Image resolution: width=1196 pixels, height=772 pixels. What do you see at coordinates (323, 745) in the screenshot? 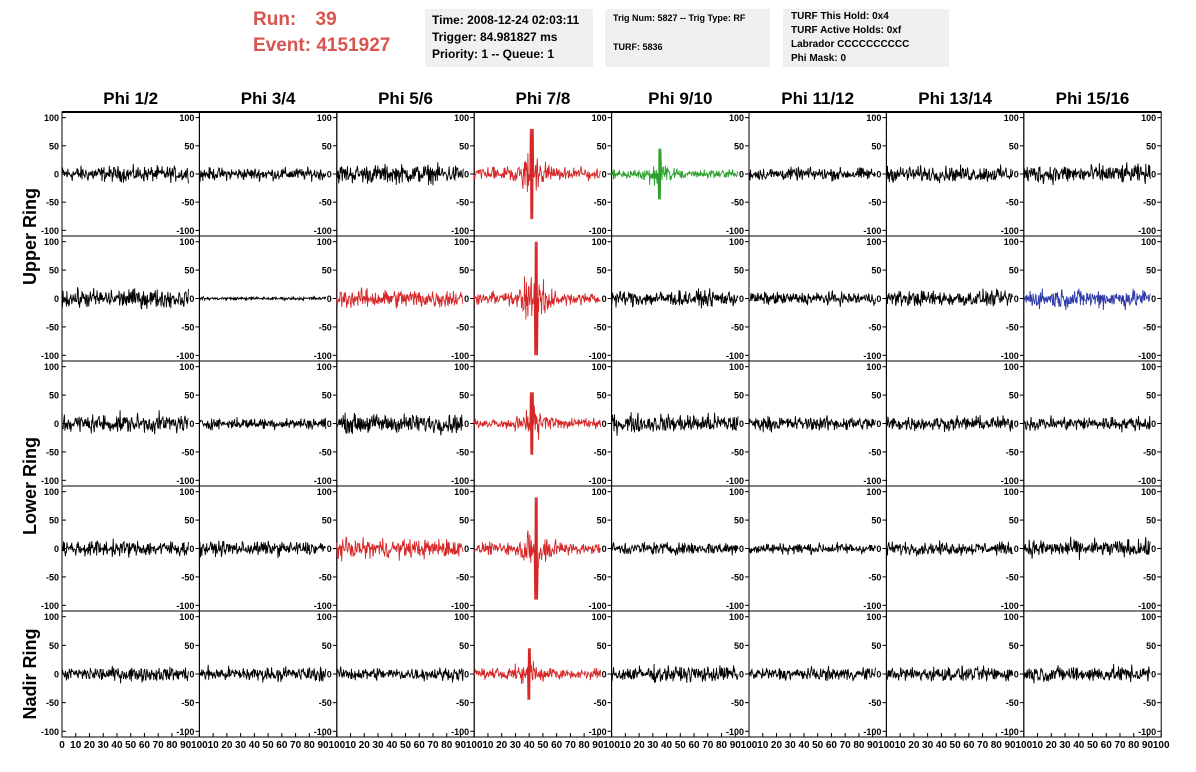
I see `x-tick-label: 90` at bounding box center [323, 745].